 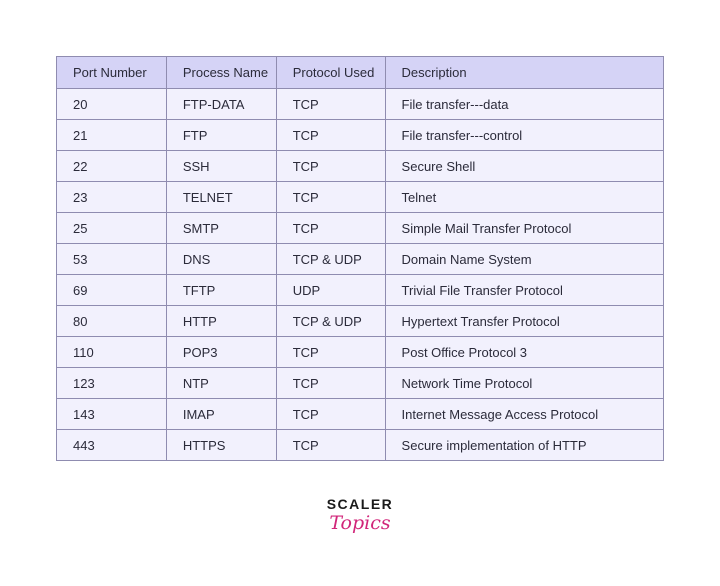 I want to click on table-cell: 143, so click(x=111, y=414).